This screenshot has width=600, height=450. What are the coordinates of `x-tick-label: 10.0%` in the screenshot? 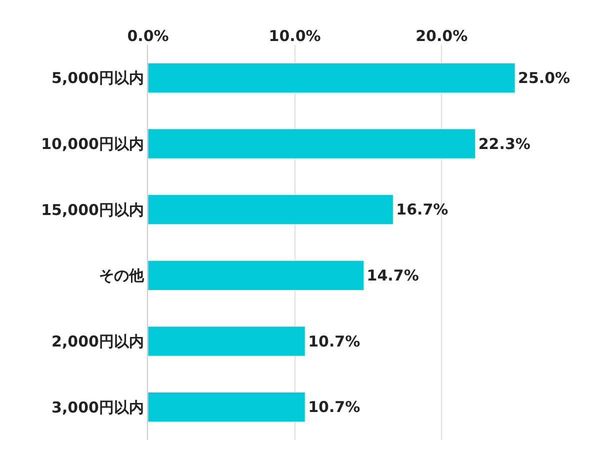 It's located at (294, 36).